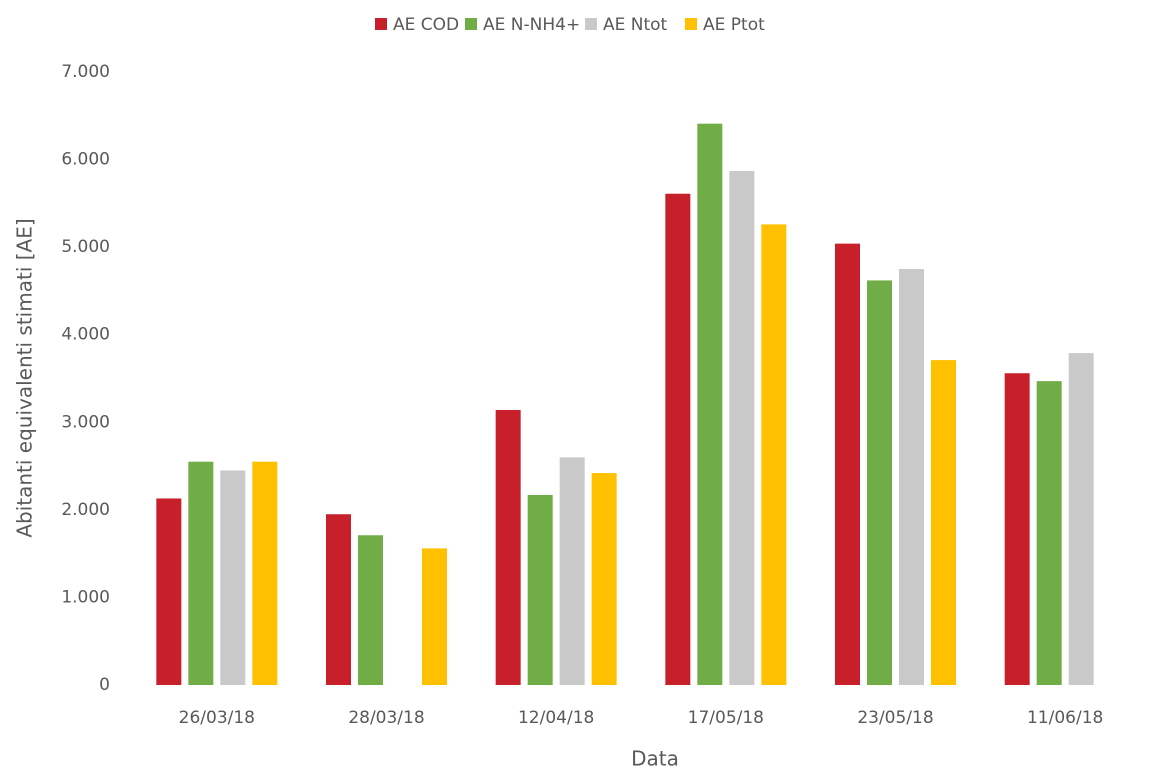 The width and height of the screenshot is (1157, 771). Describe the element at coordinates (85, 510) in the screenshot. I see `y-tick-label: 2.000` at that location.